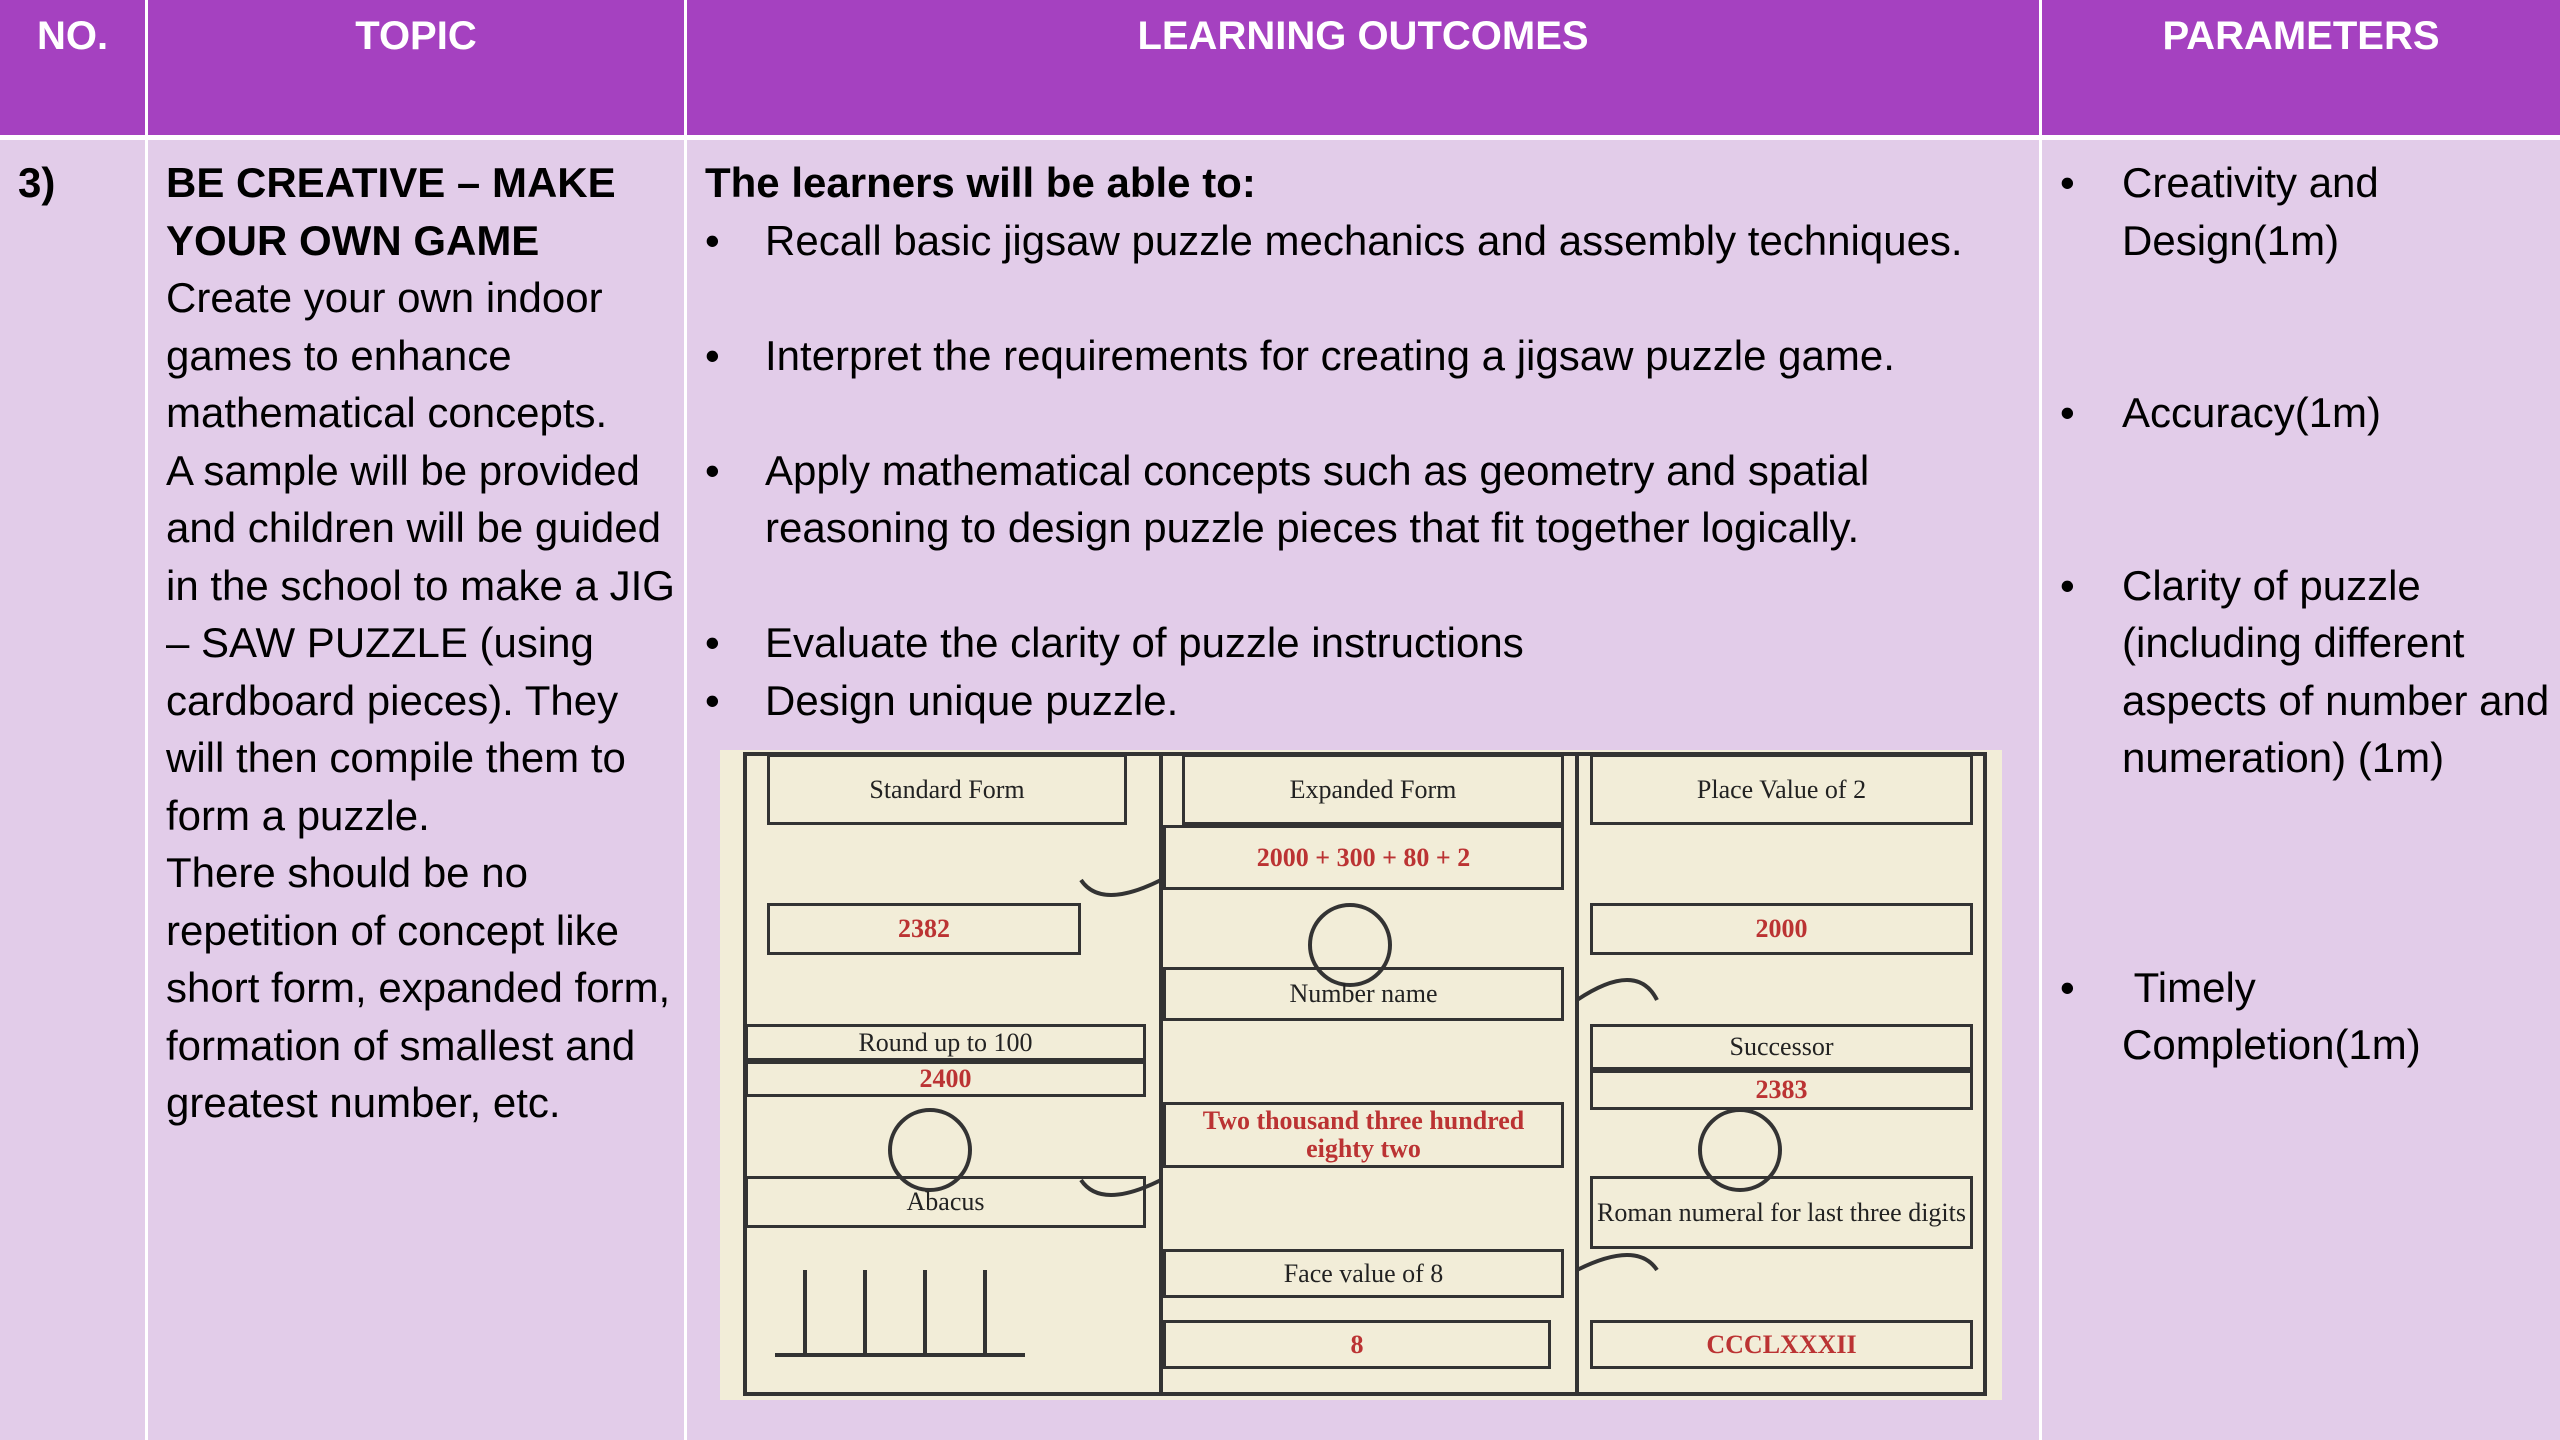  Describe the element at coordinates (1781, 1090) in the screenshot. I see `puzzle-piece-label: 2383` at that location.